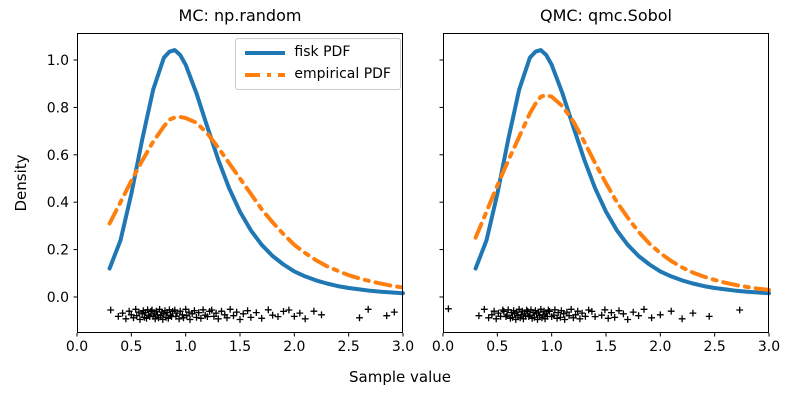 The image size is (800, 400). I want to click on legend-label-empirical-pdf: empirical PDF, so click(342, 74).